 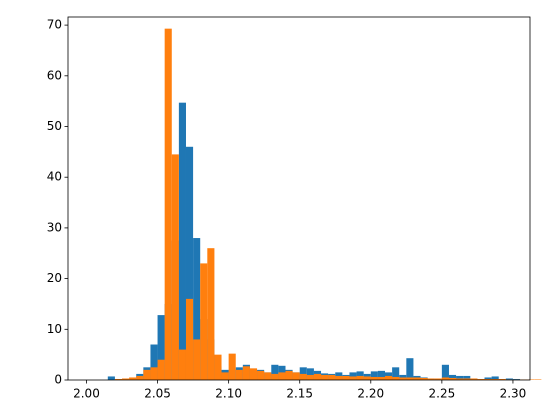 I want to click on x-tick-label: 2.15, so click(x=299, y=394).